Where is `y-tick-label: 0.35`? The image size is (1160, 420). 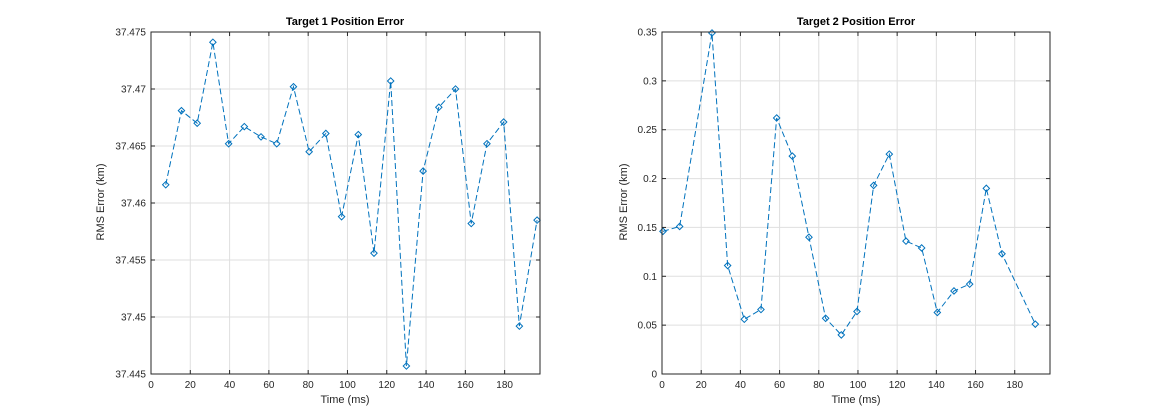
y-tick-label: 0.35 is located at coordinates (648, 33).